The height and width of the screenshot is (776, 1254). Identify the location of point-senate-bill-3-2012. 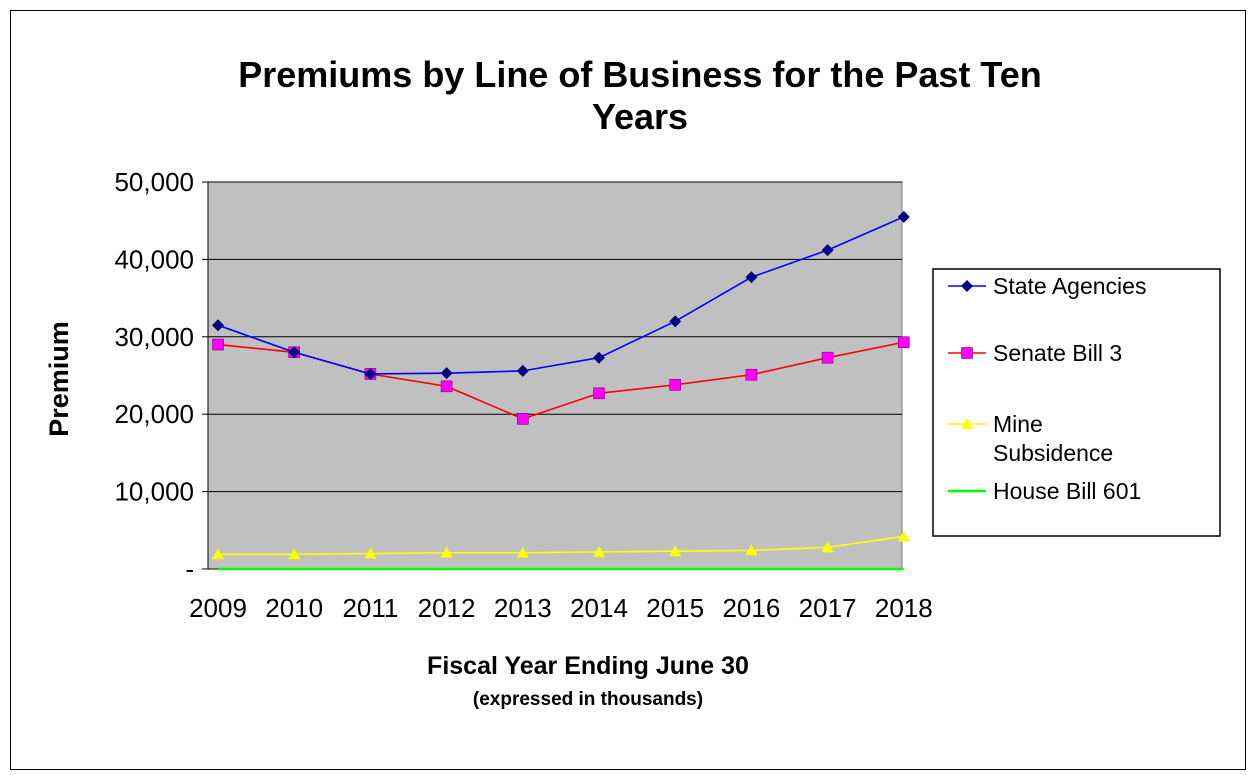
(446, 386).